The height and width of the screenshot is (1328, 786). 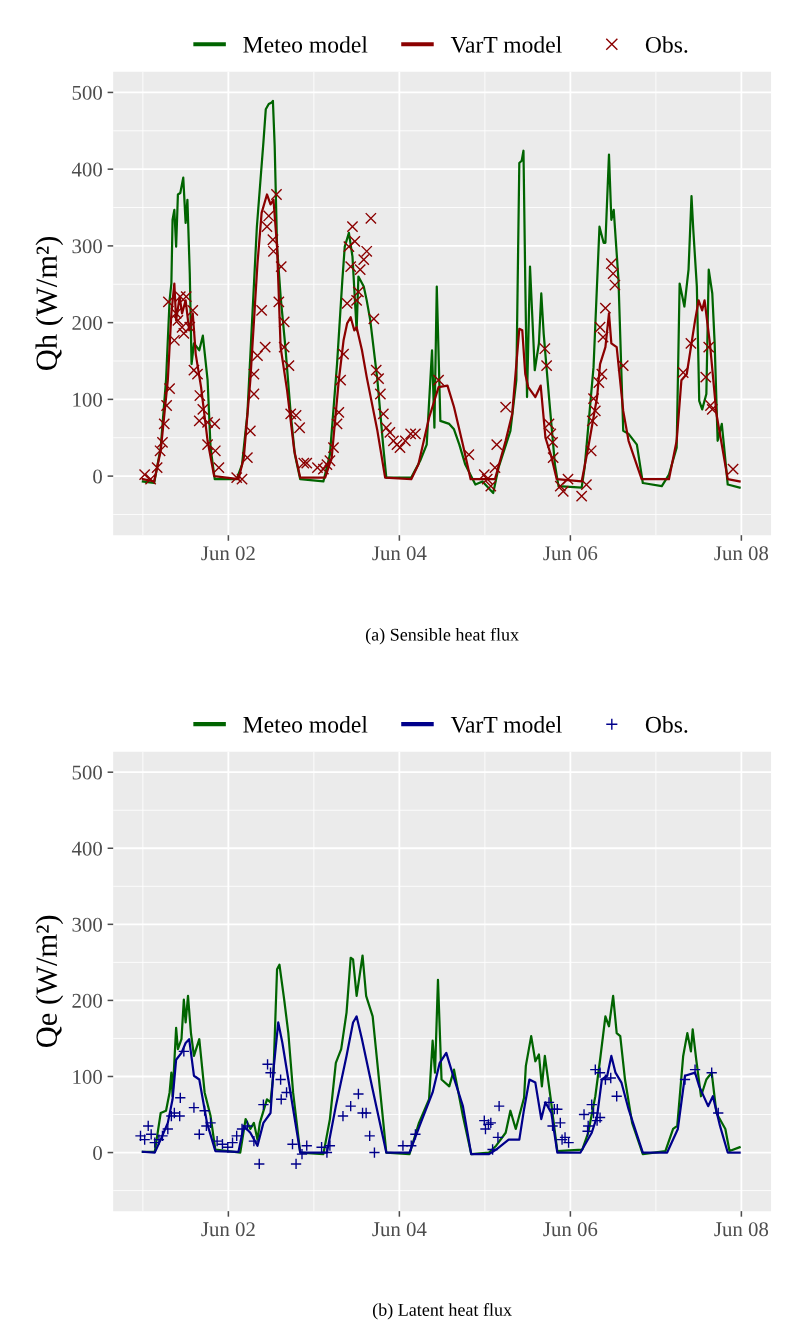 I want to click on text: (b) Latent heat flux, so click(x=442, y=1311).